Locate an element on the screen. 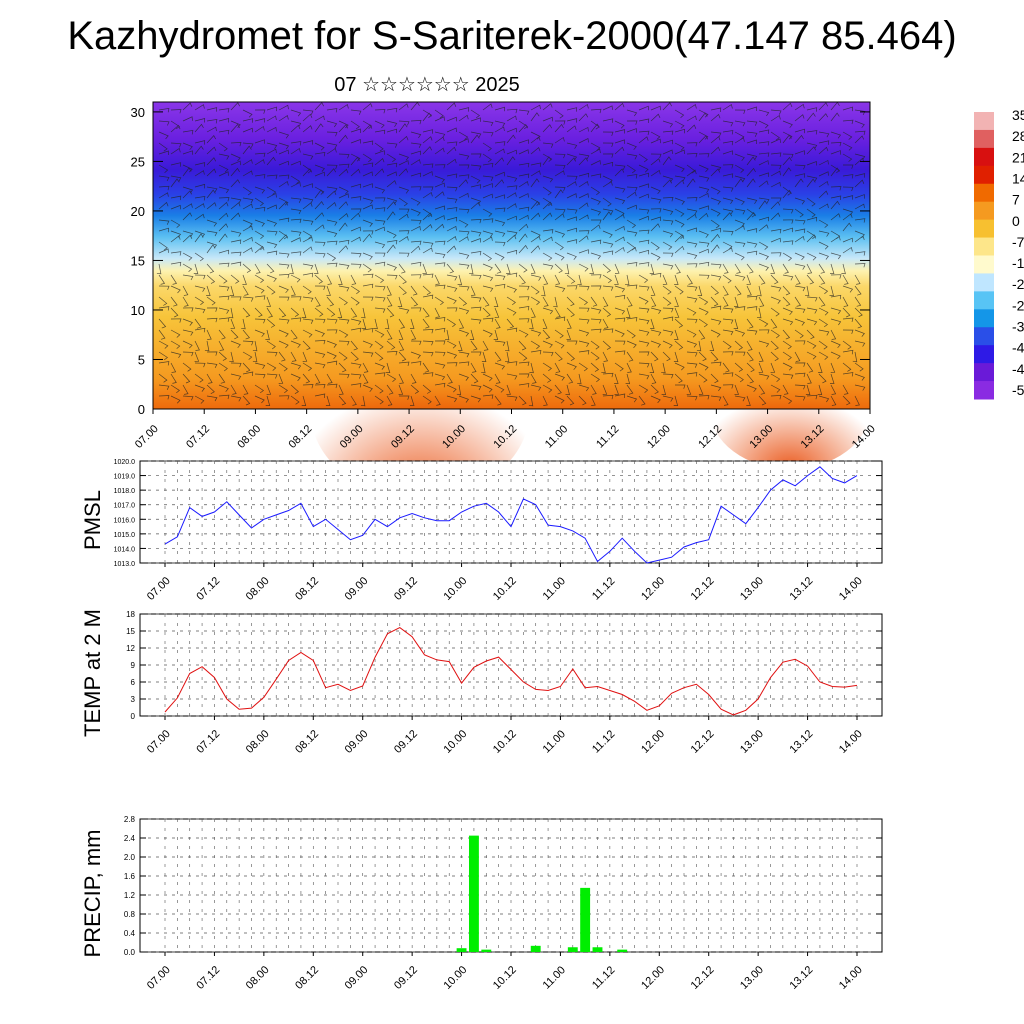  colorbar-label: -42 is located at coordinates (1018, 348).